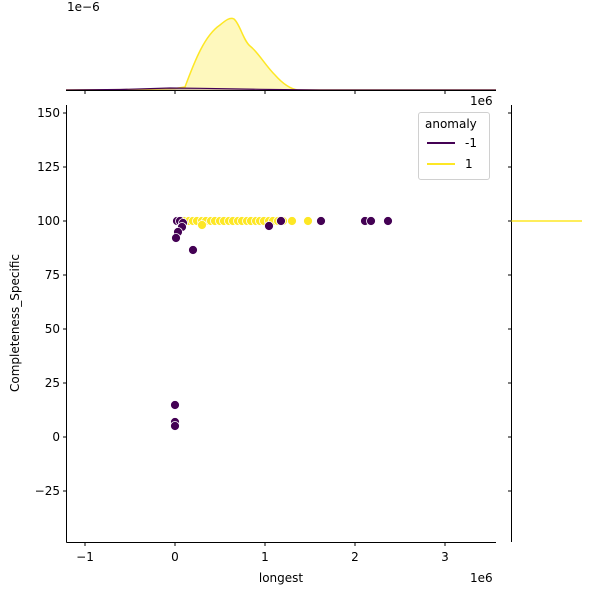 The height and width of the screenshot is (600, 600). What do you see at coordinates (281, 323) in the screenshot?
I see `series-anomaly-points` at bounding box center [281, 323].